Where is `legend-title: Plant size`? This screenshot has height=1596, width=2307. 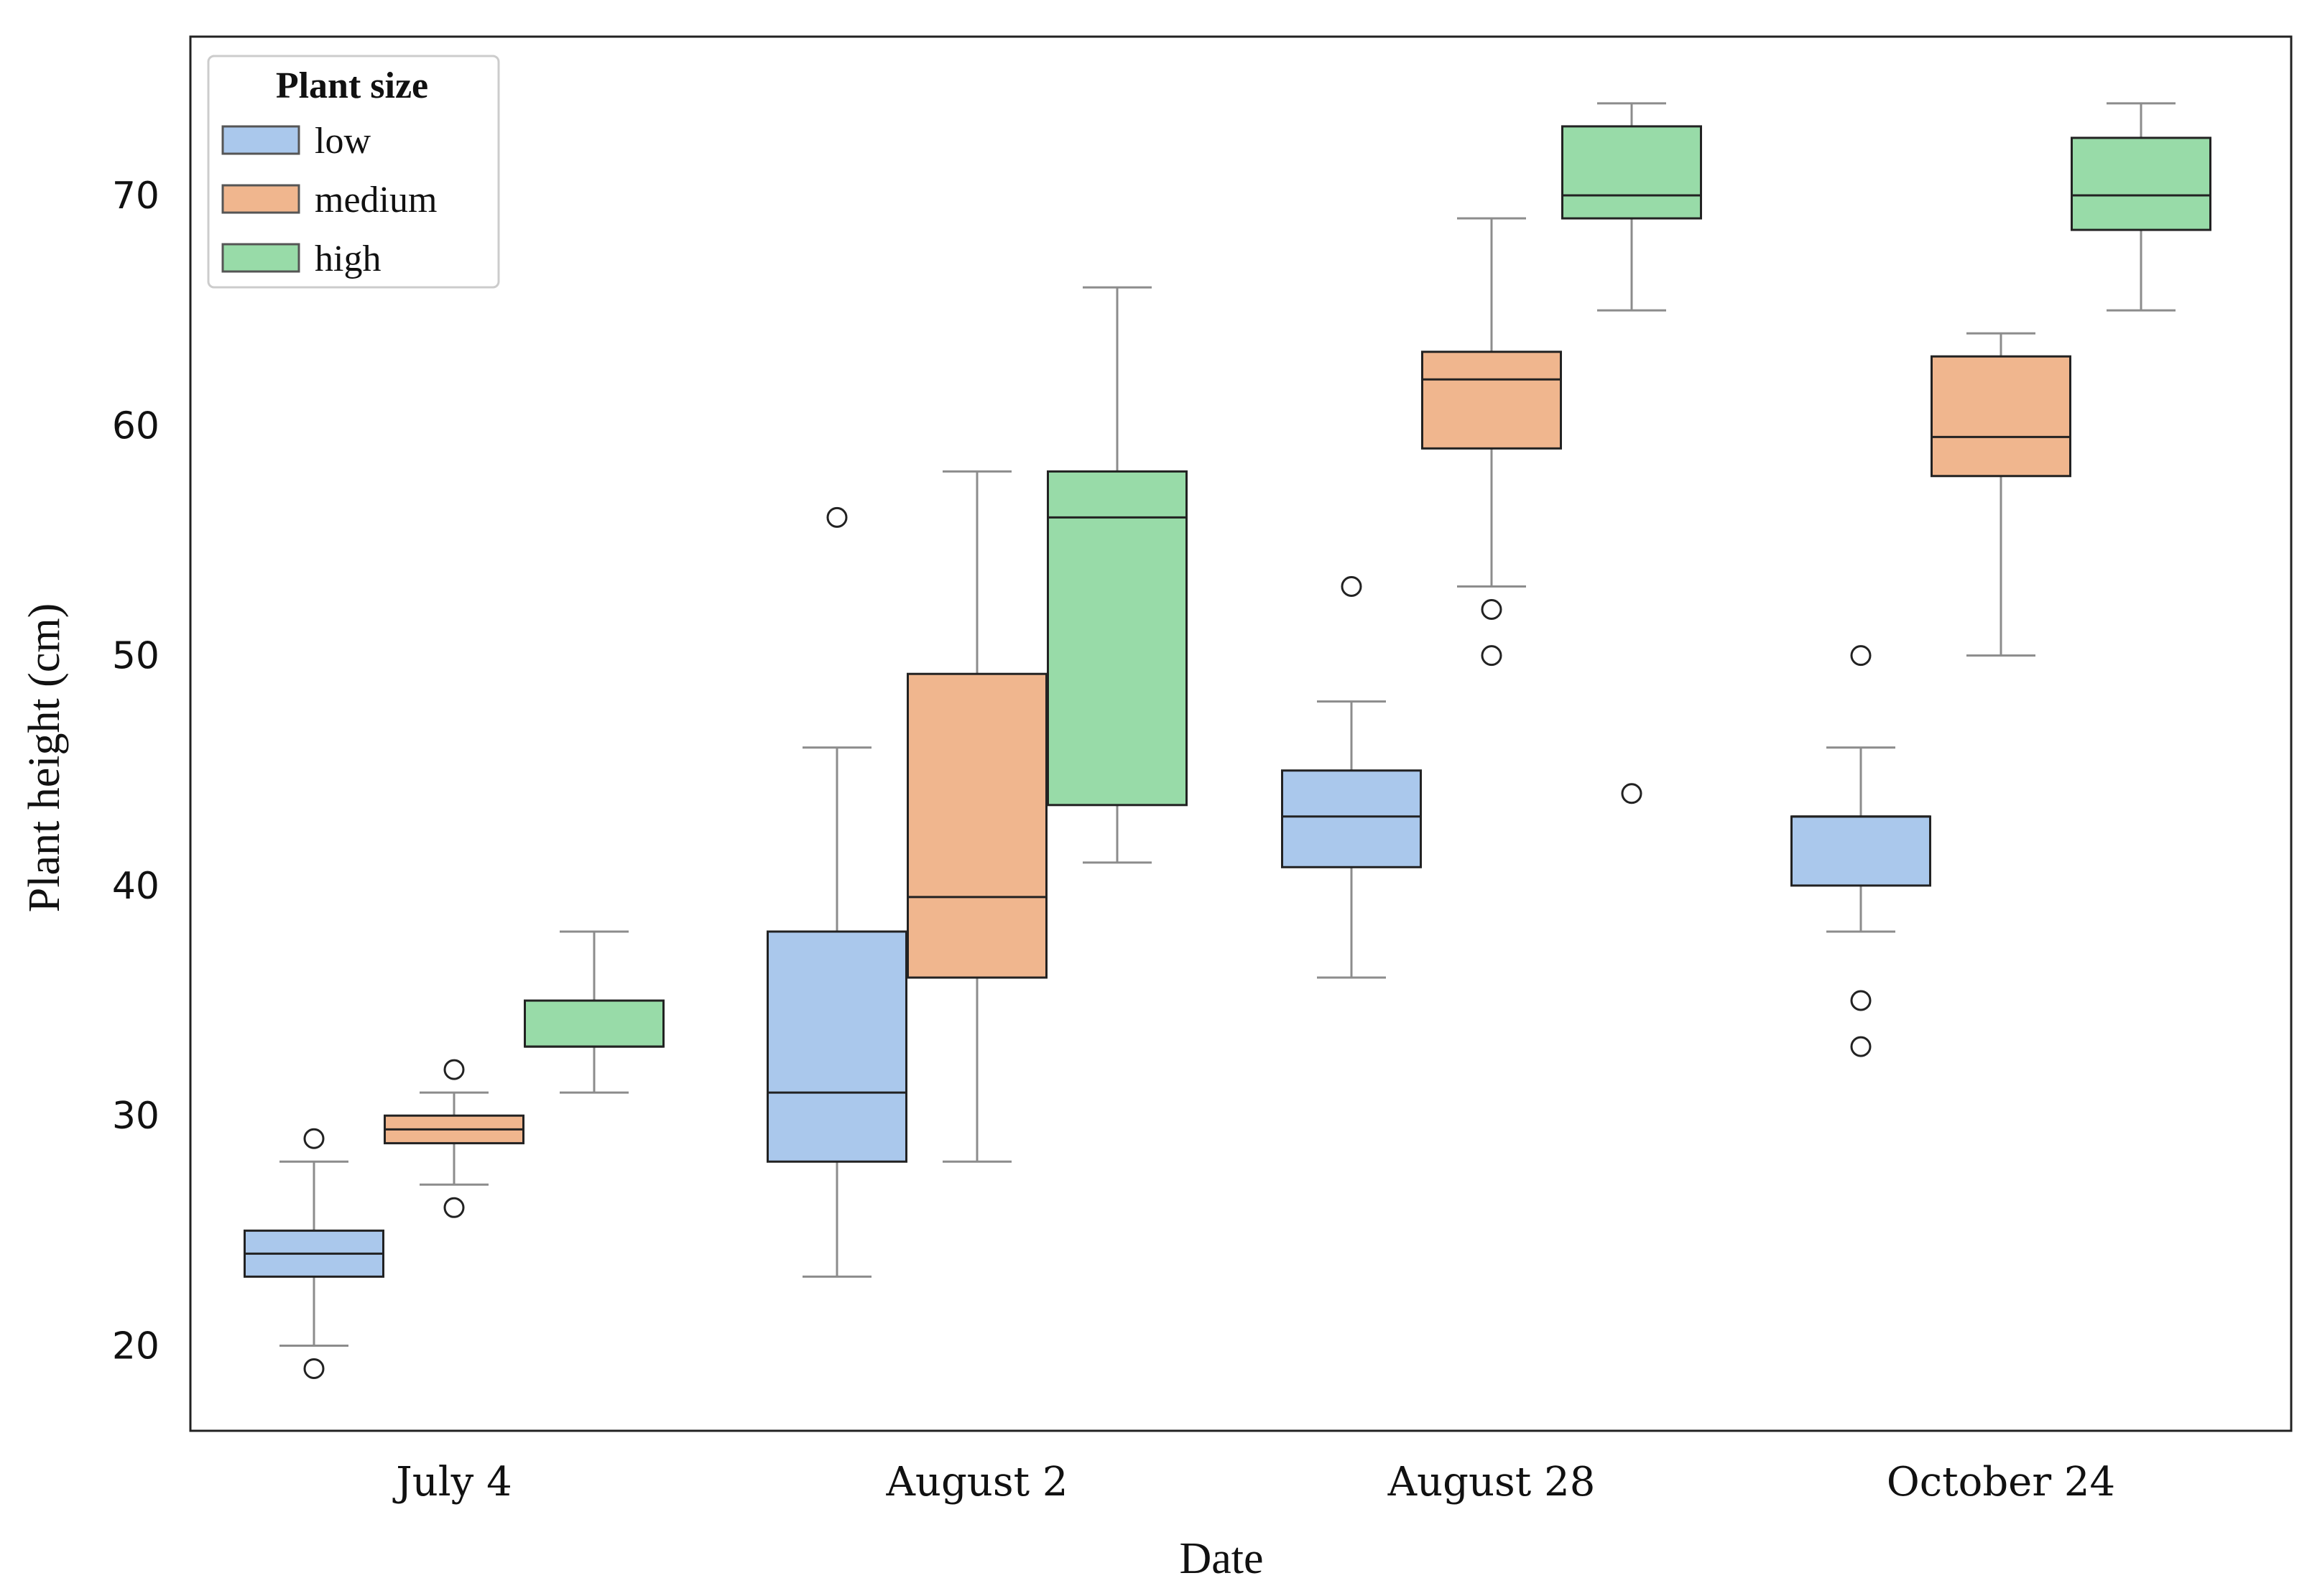 legend-title: Plant size is located at coordinates (352, 85).